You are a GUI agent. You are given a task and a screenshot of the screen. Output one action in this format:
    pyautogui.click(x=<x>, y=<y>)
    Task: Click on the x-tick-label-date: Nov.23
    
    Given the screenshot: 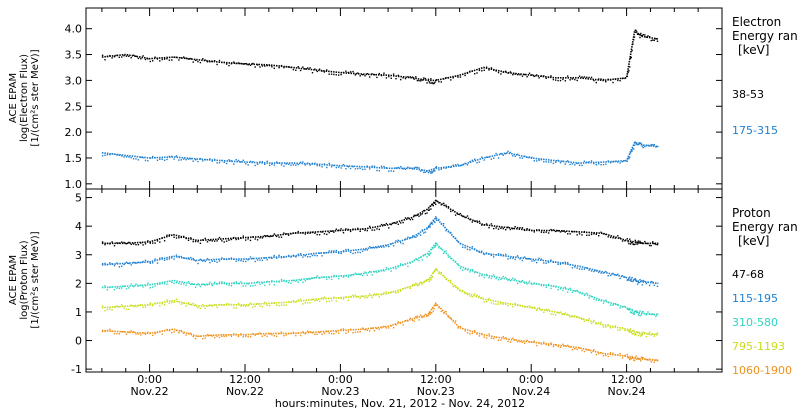 What is the action you would take?
    pyautogui.click(x=340, y=391)
    